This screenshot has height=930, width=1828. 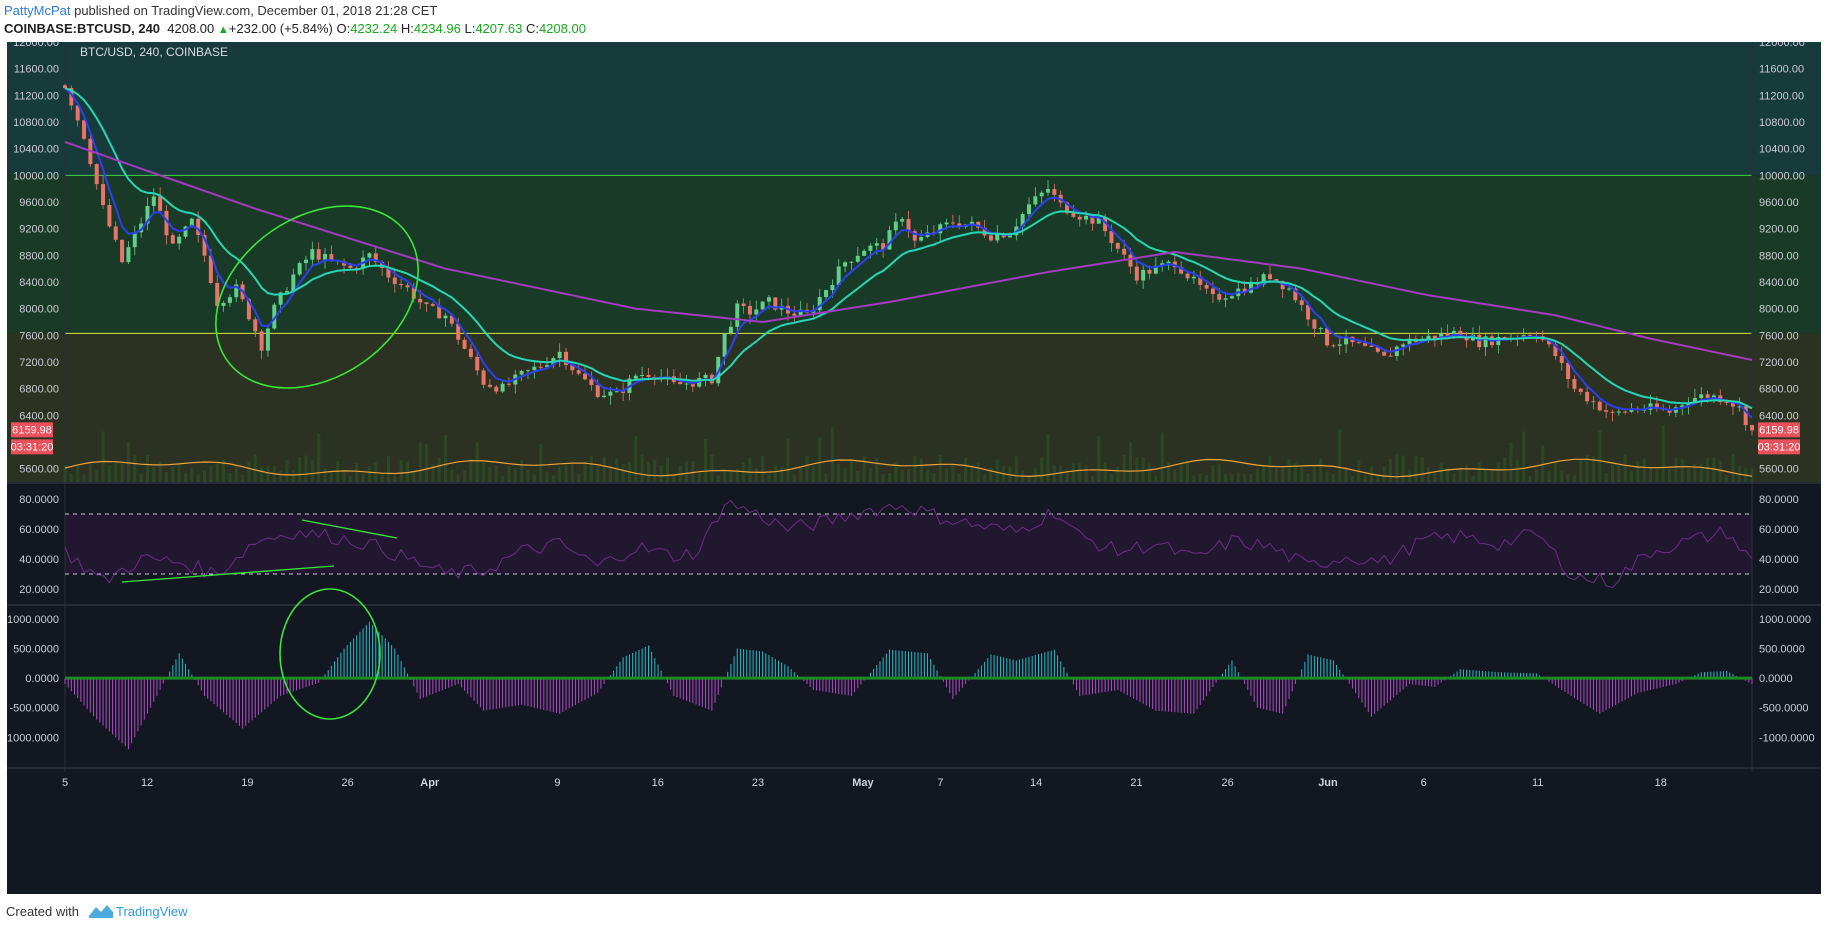 What do you see at coordinates (37, 10) in the screenshot?
I see `author-link: PattyMcPat` at bounding box center [37, 10].